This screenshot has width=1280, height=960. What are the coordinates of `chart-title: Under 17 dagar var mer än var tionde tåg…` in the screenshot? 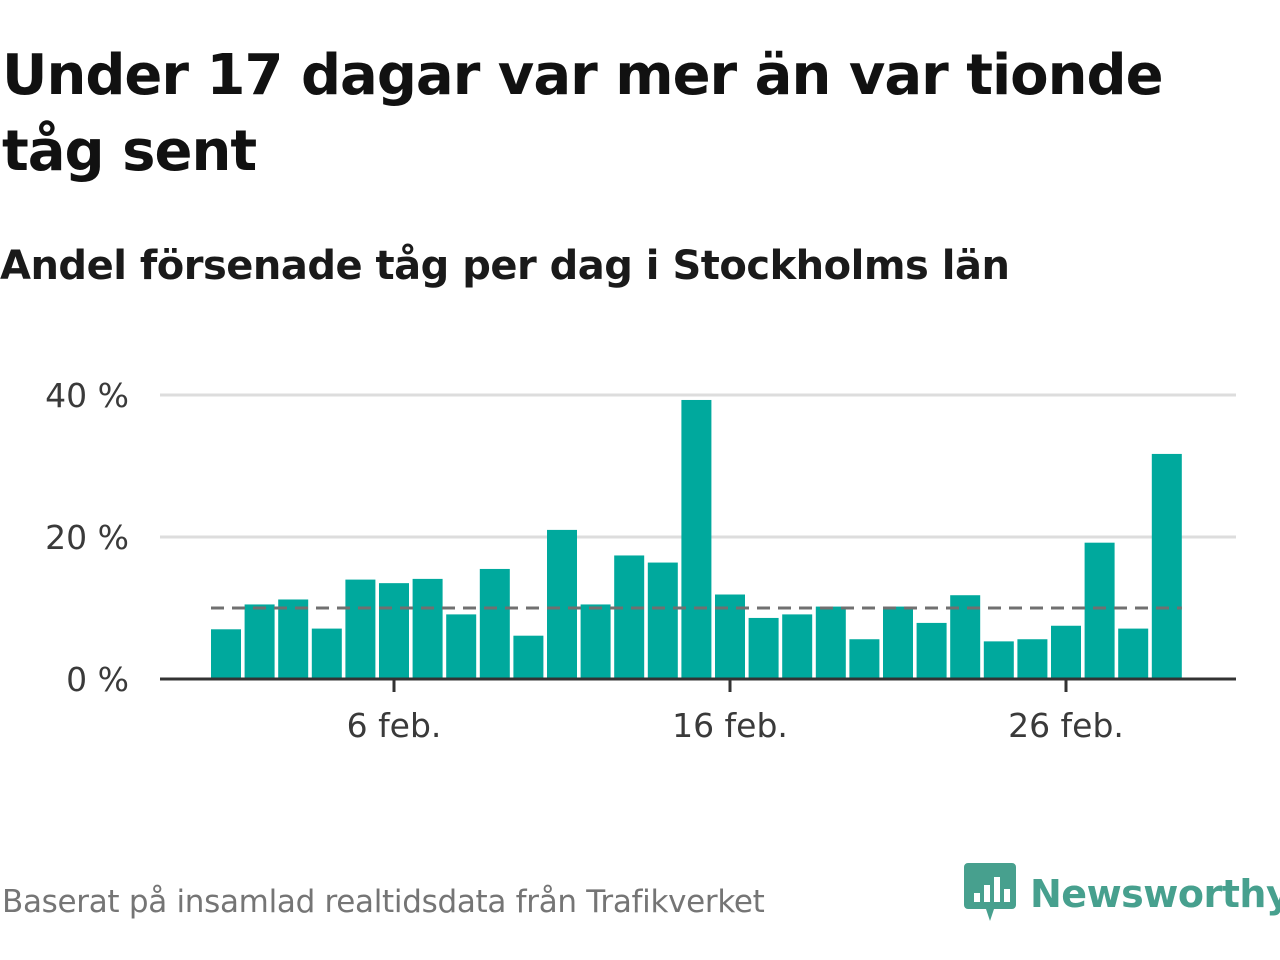 It's located at (583, 113).